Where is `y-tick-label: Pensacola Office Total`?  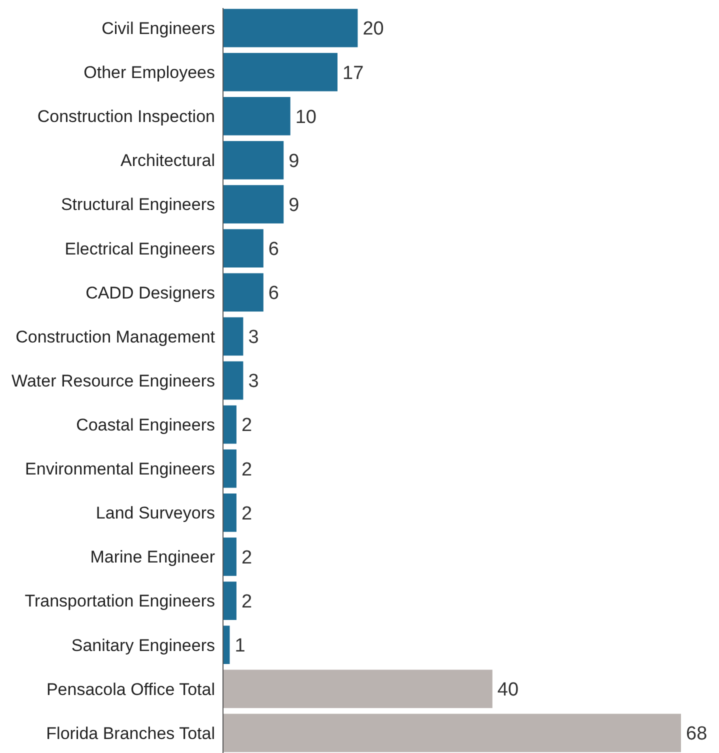
y-tick-label: Pensacola Office Total is located at coordinates (130, 689).